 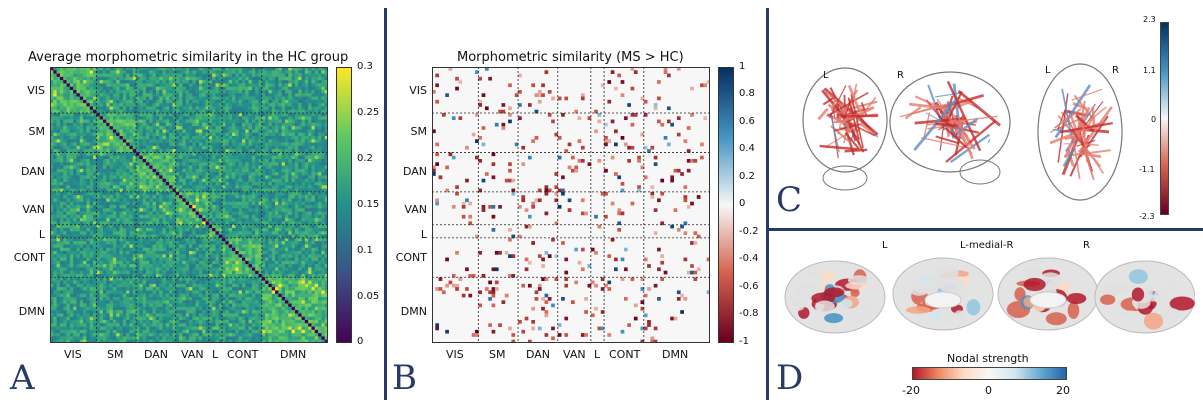 I want to click on divider-ab, so click(x=385, y=204).